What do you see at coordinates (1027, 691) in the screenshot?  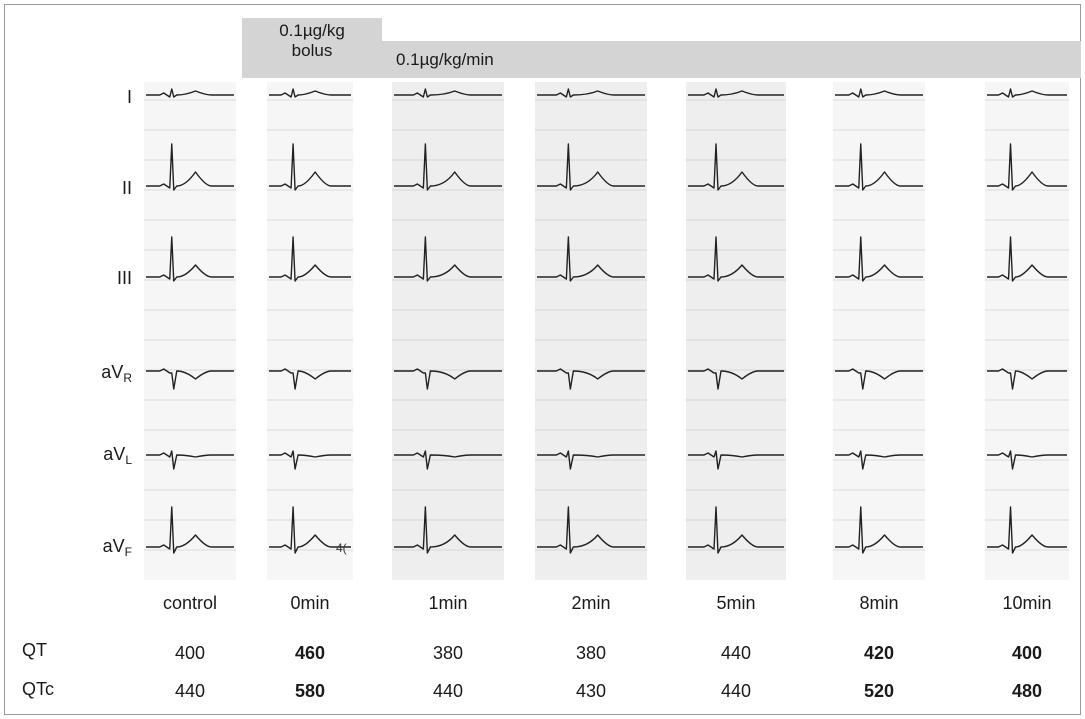 I see `qtc-value: 480` at bounding box center [1027, 691].